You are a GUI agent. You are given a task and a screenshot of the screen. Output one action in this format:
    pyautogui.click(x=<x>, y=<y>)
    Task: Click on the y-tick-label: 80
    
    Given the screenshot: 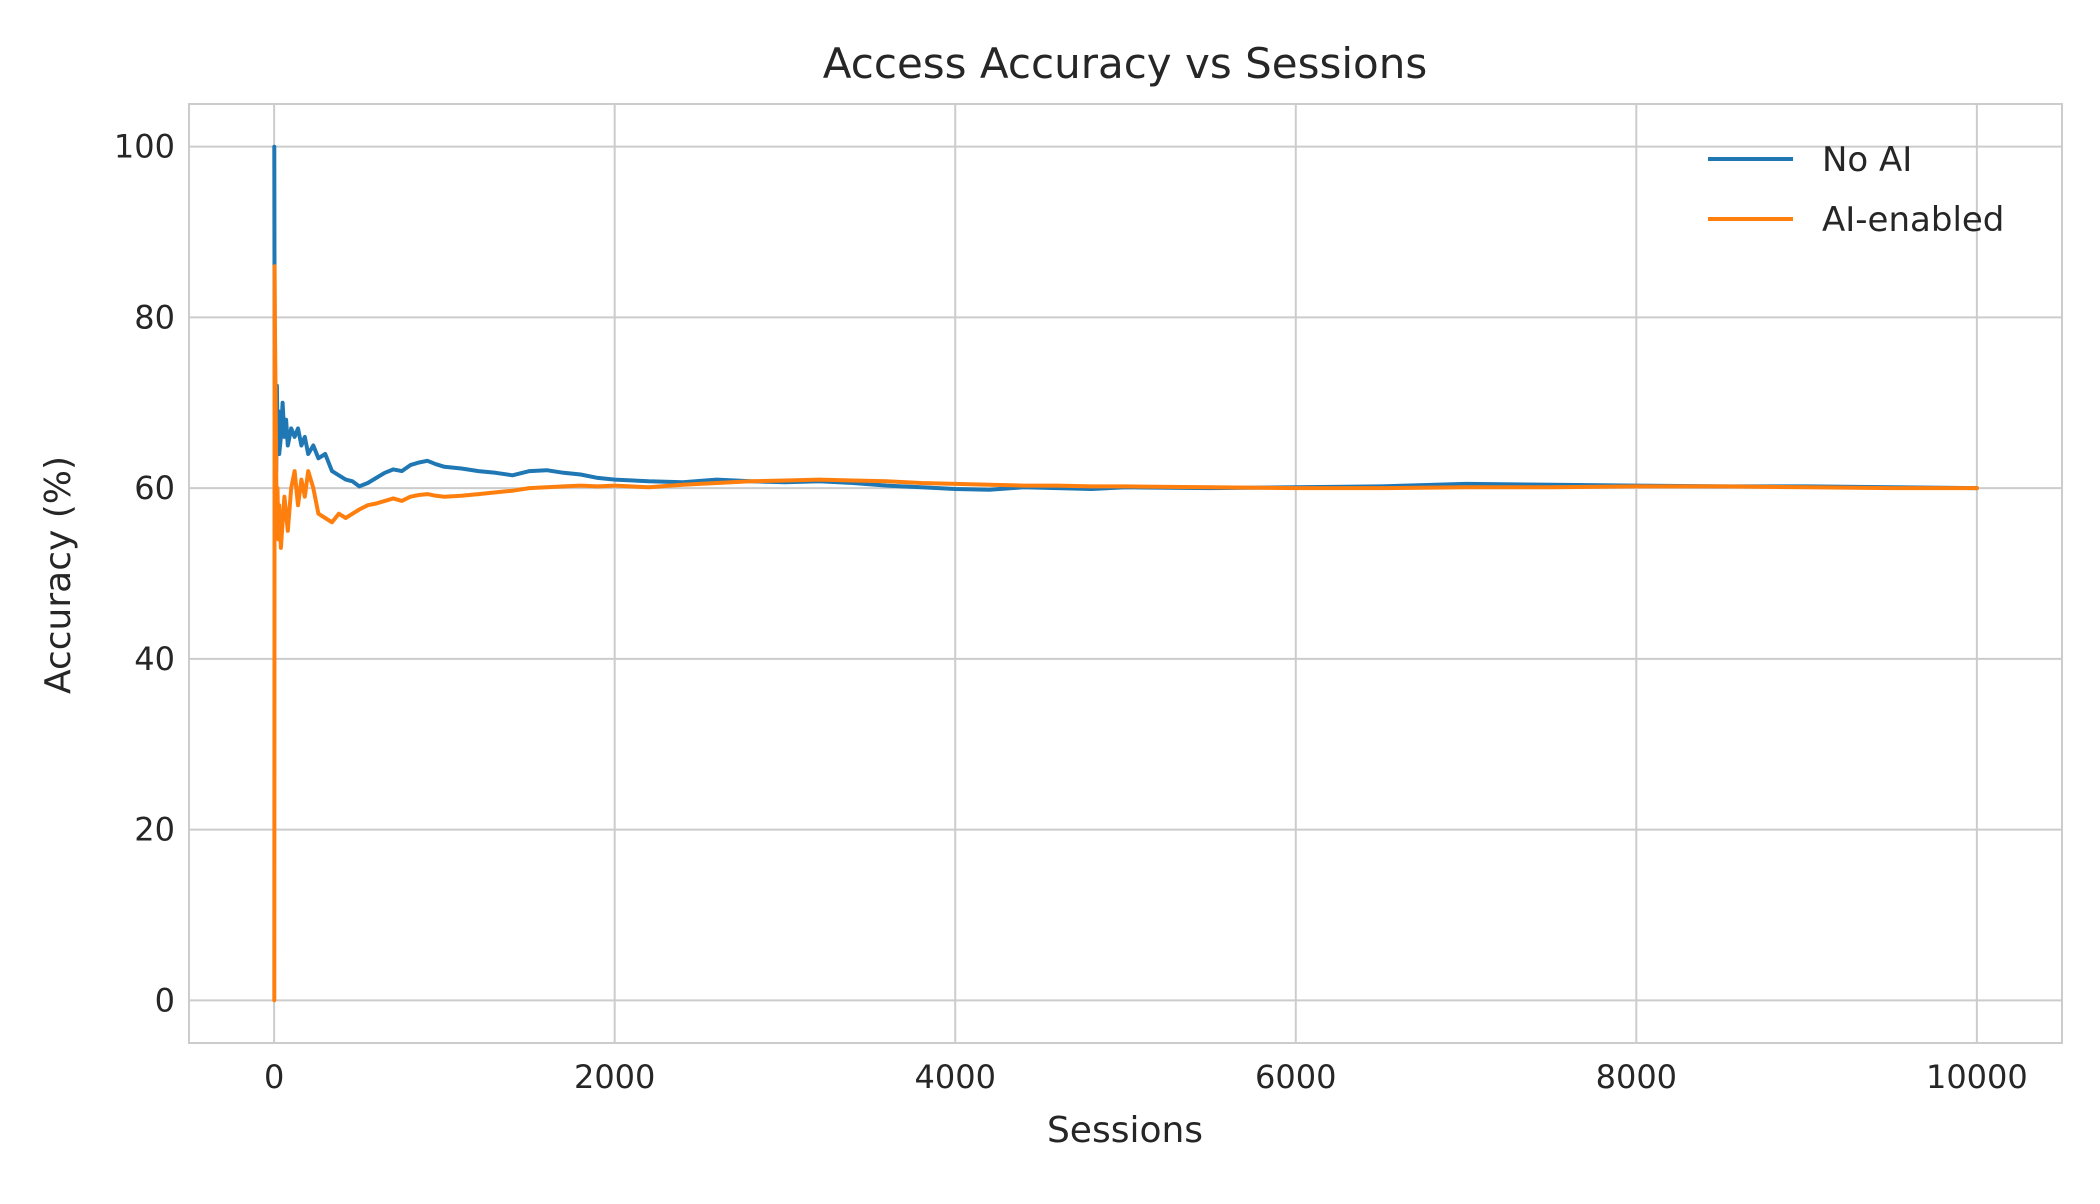 What is the action you would take?
    pyautogui.click(x=154, y=317)
    